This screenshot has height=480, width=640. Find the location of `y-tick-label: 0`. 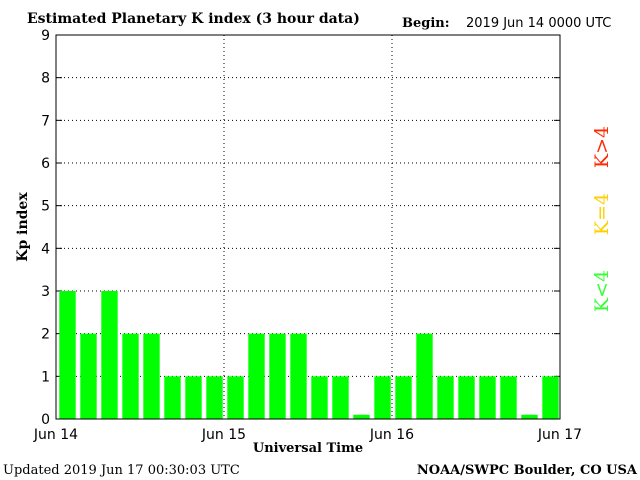

y-tick-label: 0 is located at coordinates (45, 420).